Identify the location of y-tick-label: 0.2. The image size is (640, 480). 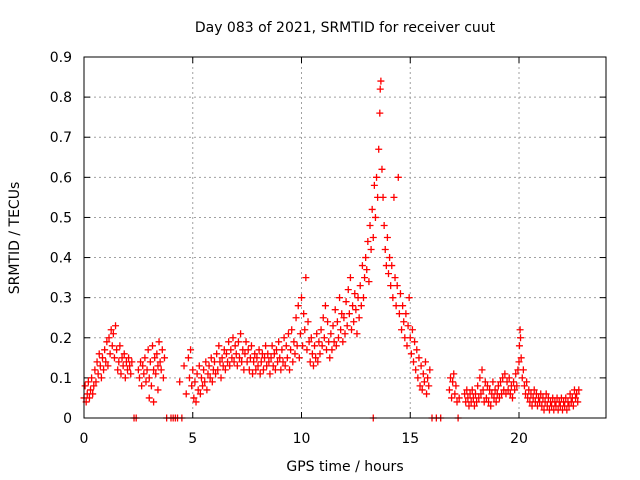
(61, 339).